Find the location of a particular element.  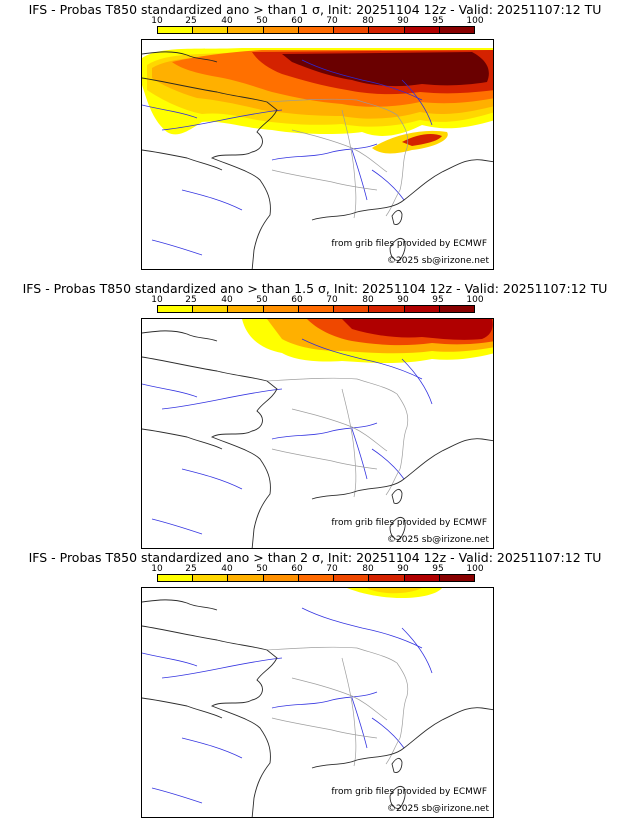

legend-tick-label: 40 is located at coordinates (227, 21).